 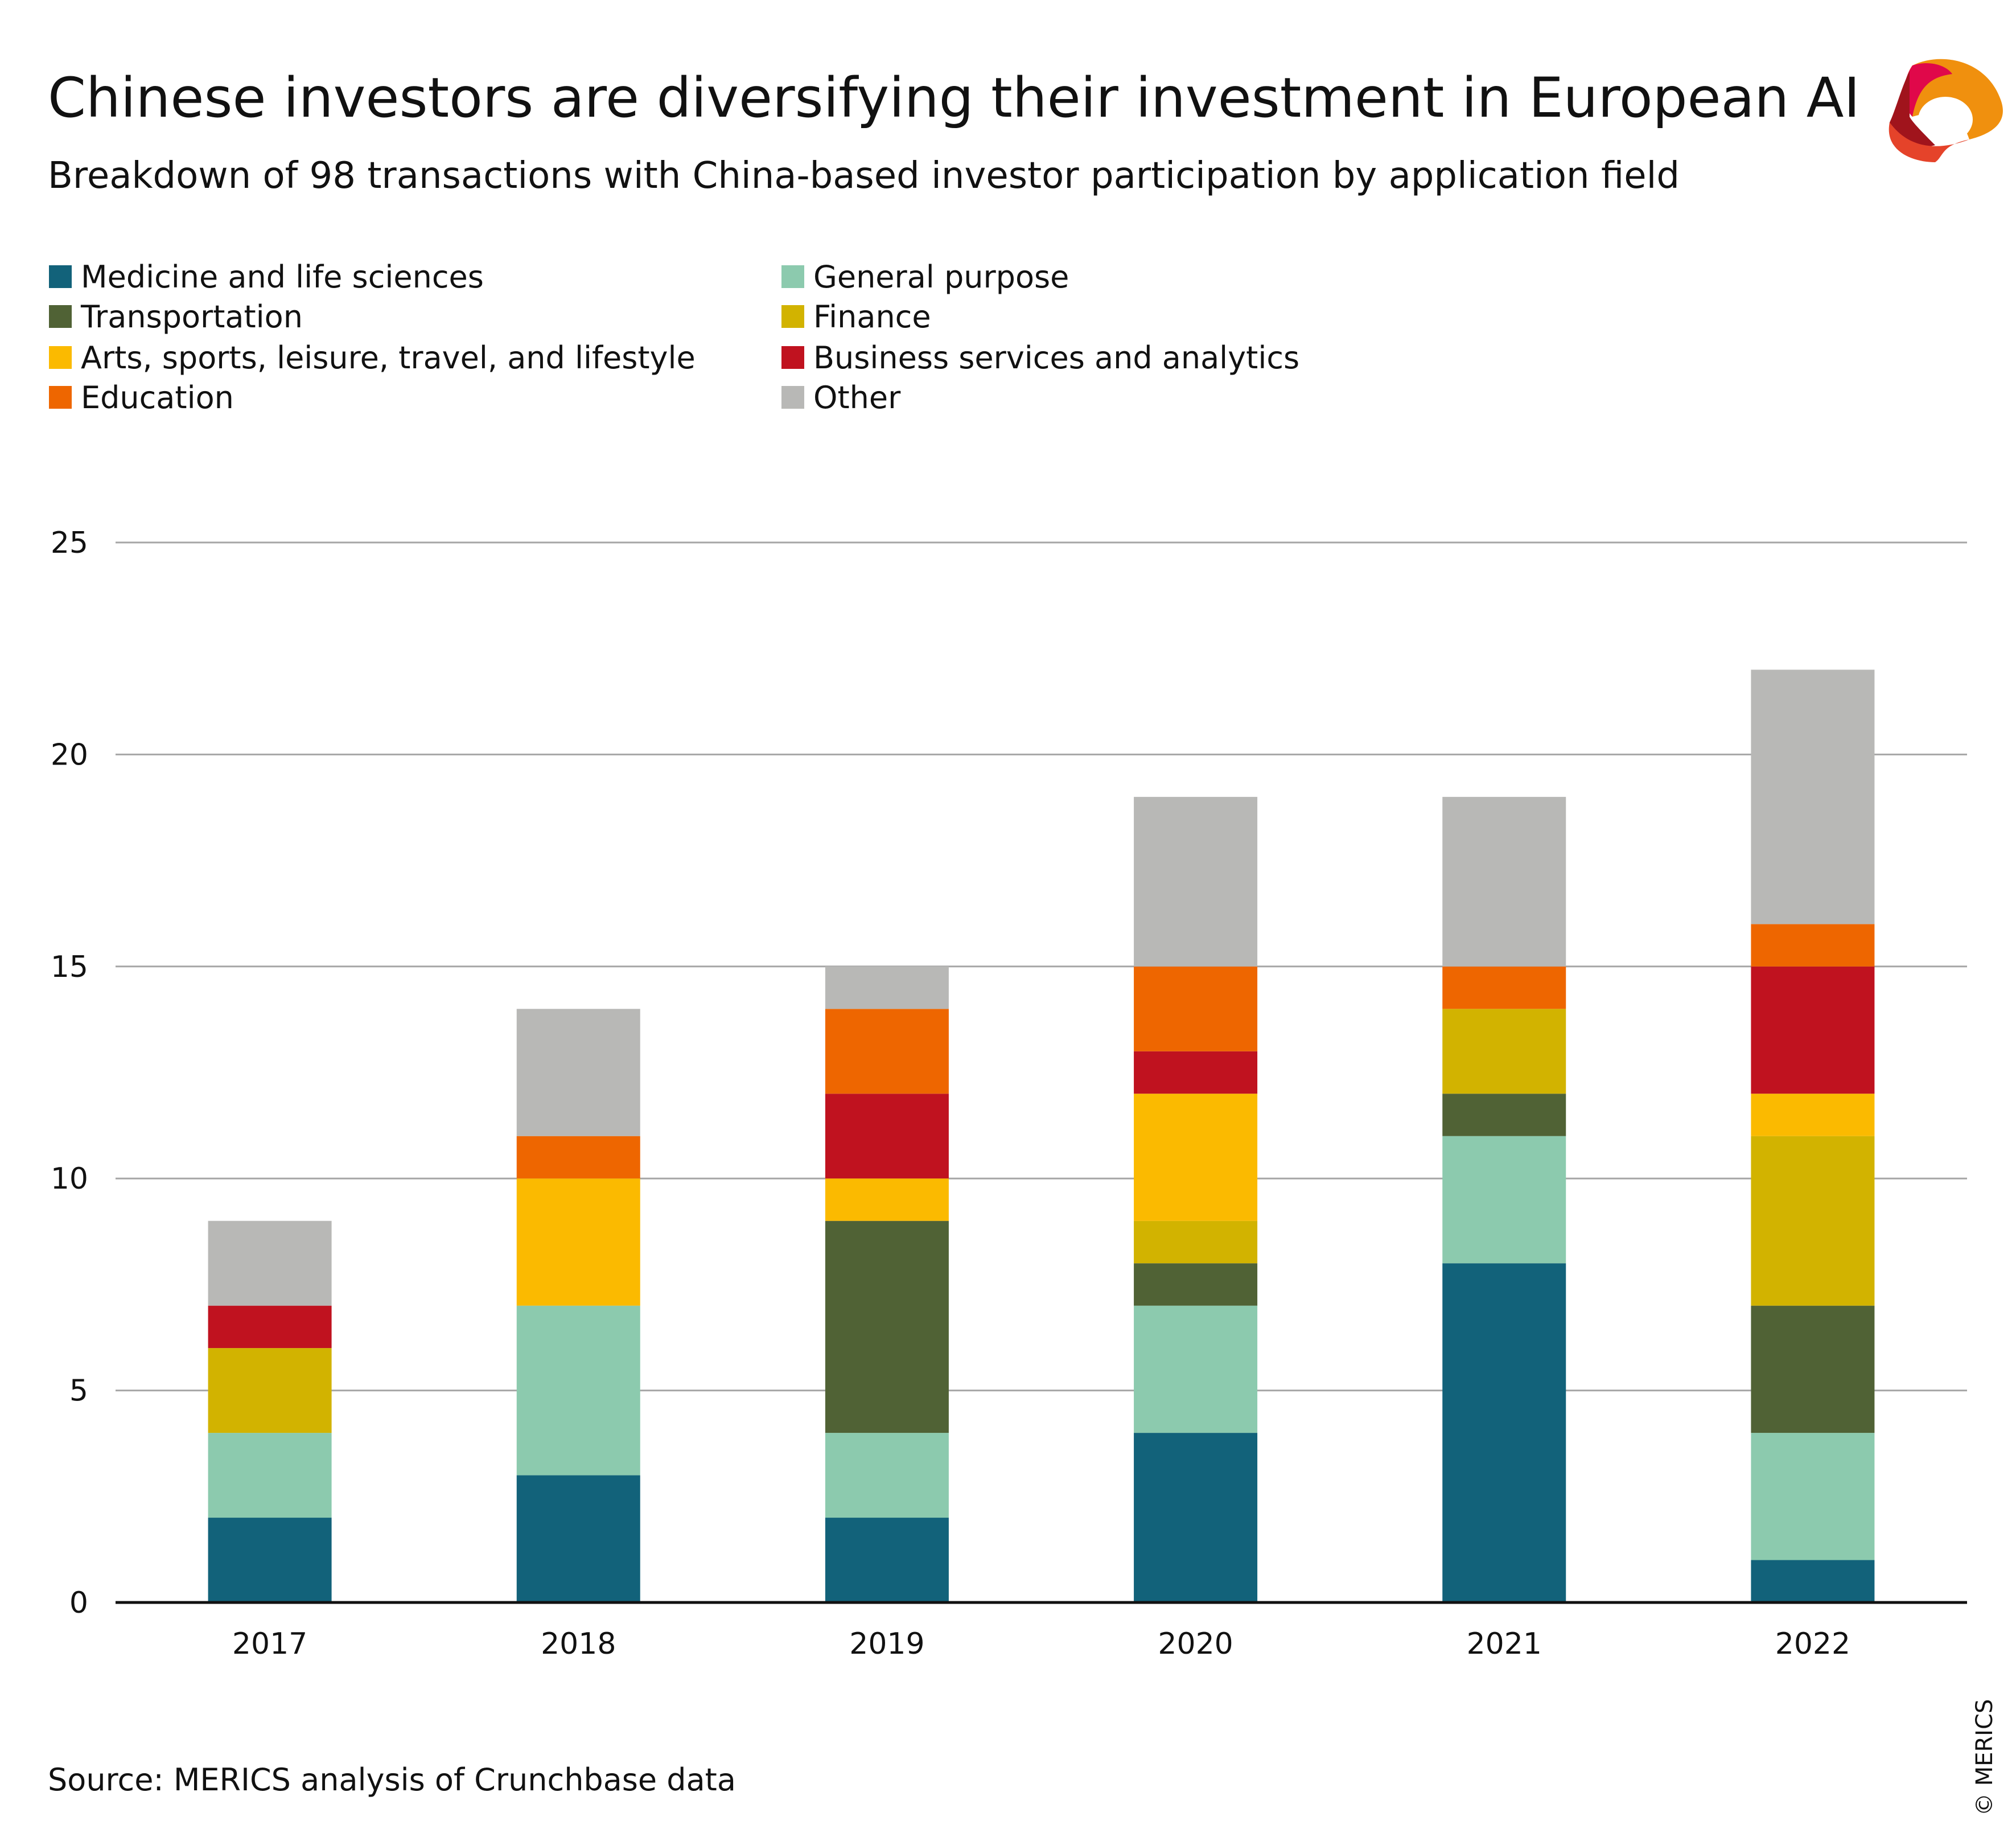 What do you see at coordinates (887, 1644) in the screenshot?
I see `x-tick-label: 2019` at bounding box center [887, 1644].